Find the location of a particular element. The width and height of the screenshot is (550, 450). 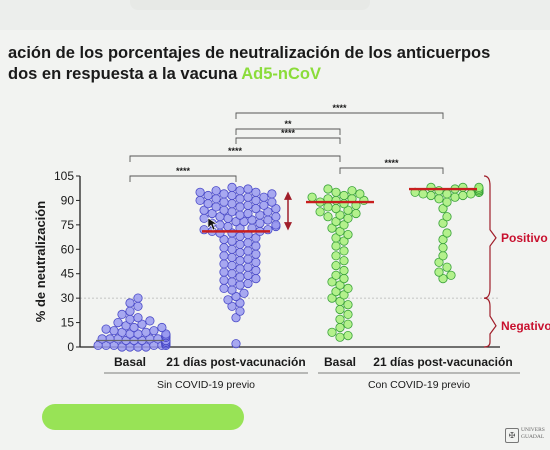

group-label: Con COVID-19 previo is located at coordinates (419, 385).